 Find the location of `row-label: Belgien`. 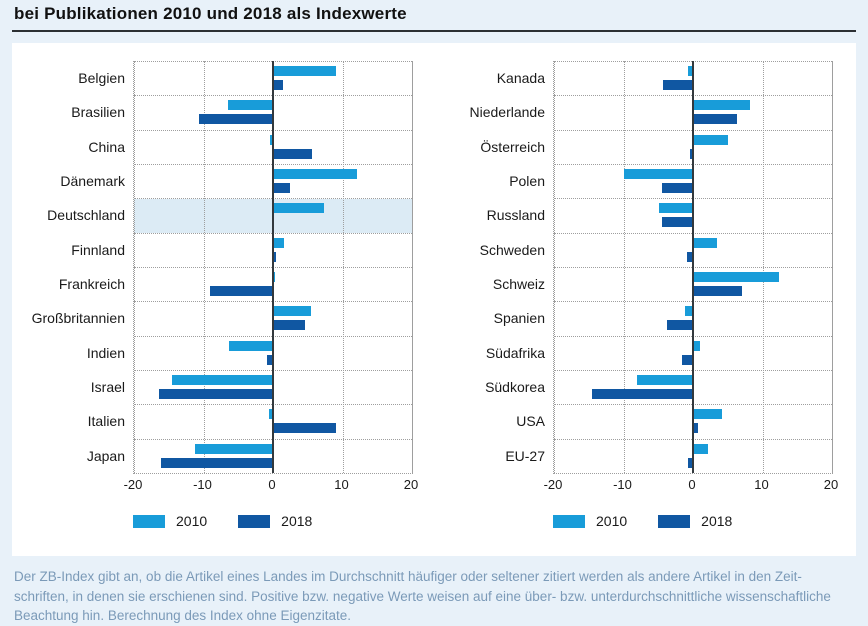

row-label: Belgien is located at coordinates (101, 78).